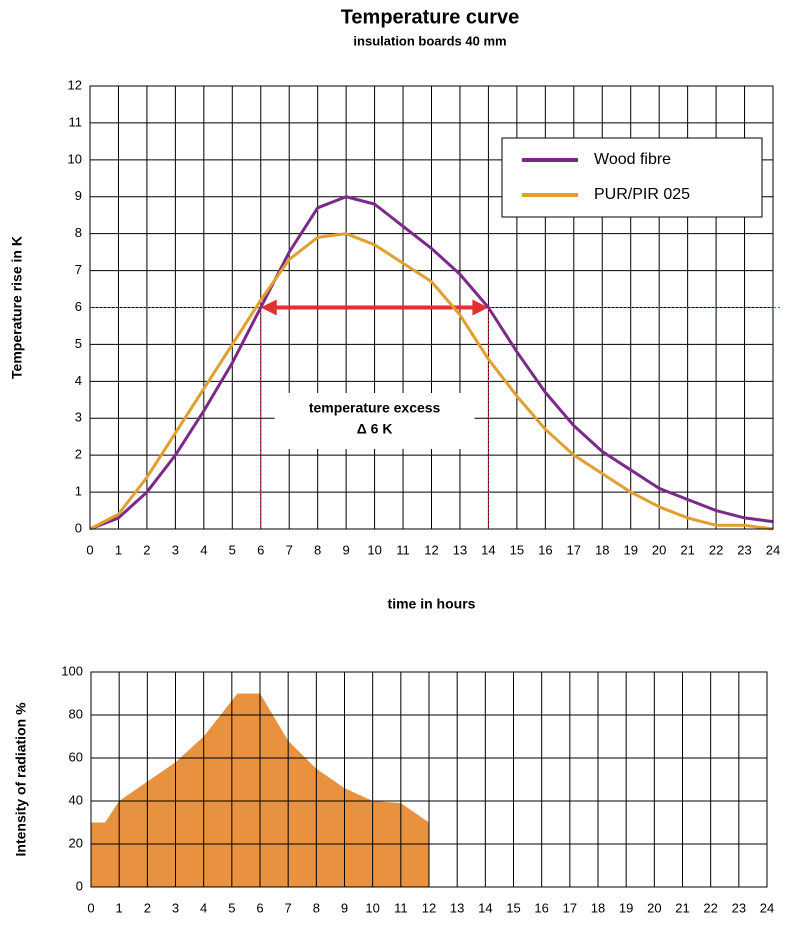 Image resolution: width=786 pixels, height=930 pixels. Describe the element at coordinates (78, 269) in the screenshot. I see `y-tick-label: 7` at that location.